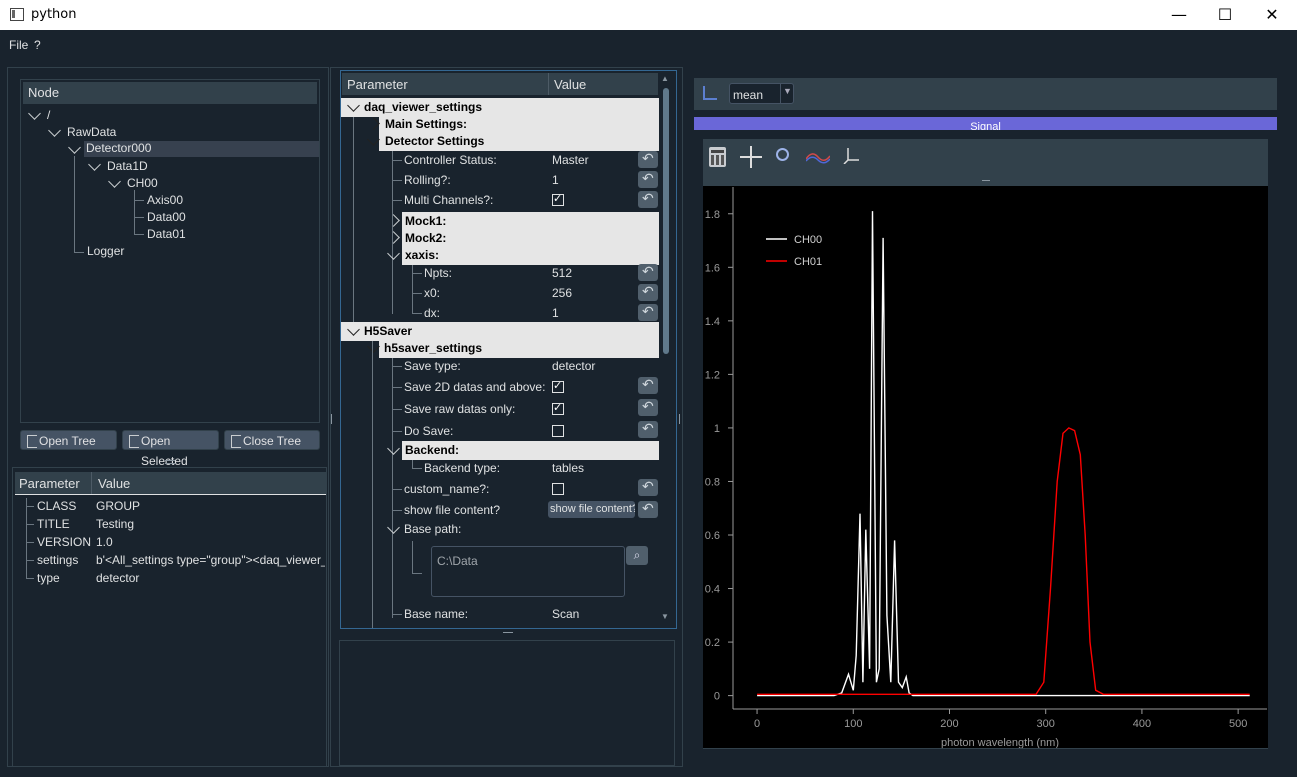 This screenshot has height=777, width=1297. What do you see at coordinates (523, 255) in the screenshot?
I see `group-xaxis: xaxis:` at bounding box center [523, 255].